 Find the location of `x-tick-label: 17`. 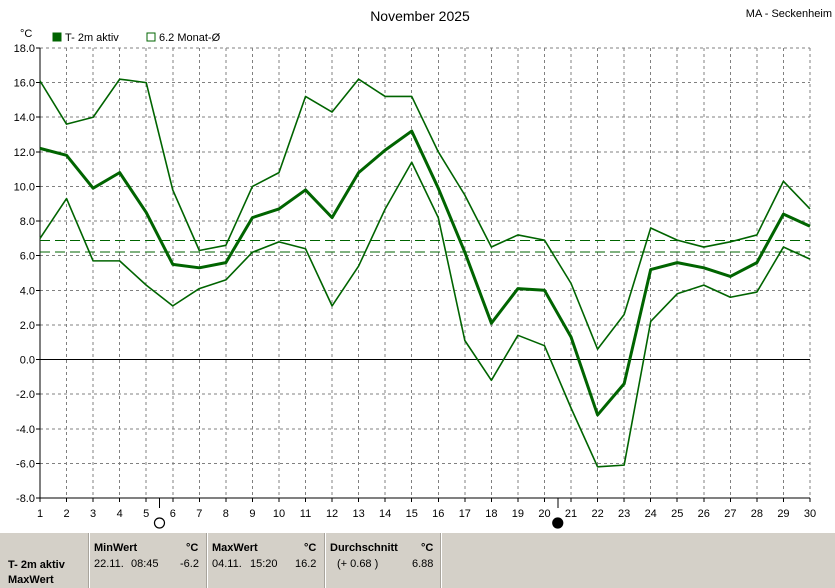

x-tick-label: 17 is located at coordinates (465, 514).